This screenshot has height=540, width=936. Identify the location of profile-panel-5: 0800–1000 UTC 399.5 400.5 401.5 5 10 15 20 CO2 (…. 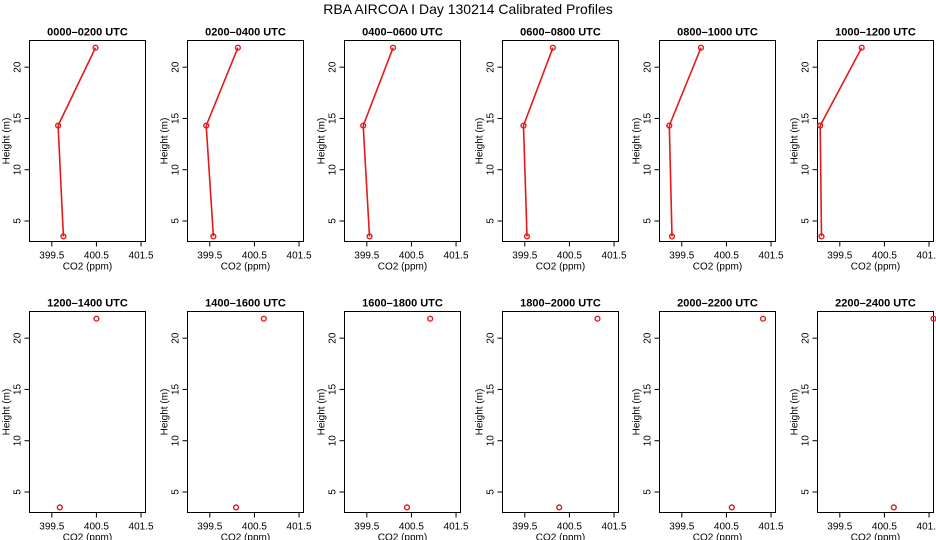
(708, 150).